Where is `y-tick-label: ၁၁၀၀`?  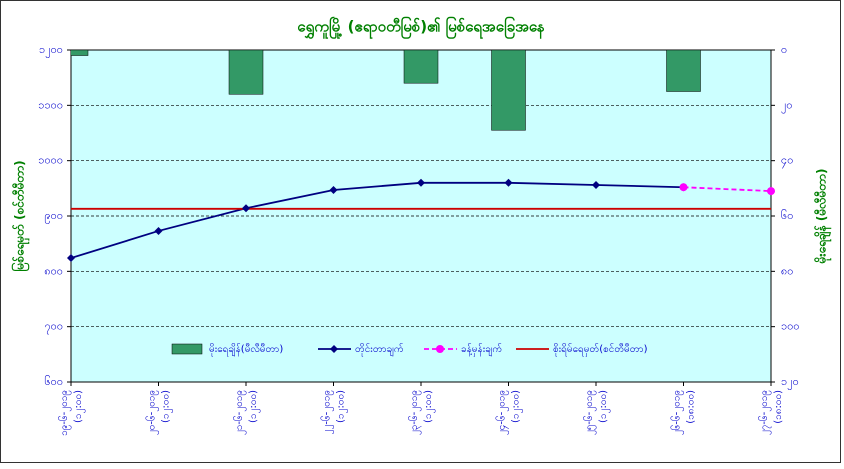
y-tick-label: ၁၁၀၀ is located at coordinates (50, 104).